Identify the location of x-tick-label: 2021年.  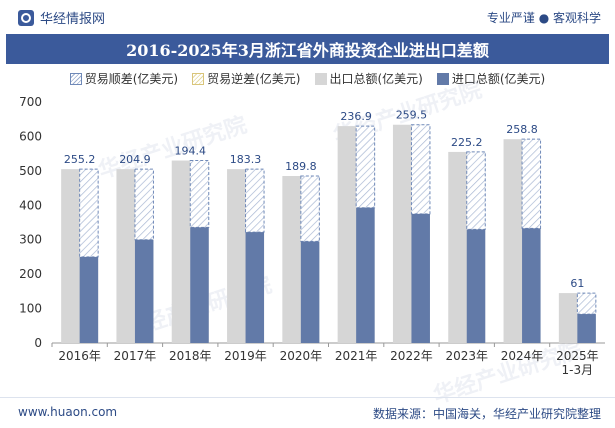
(356, 356).